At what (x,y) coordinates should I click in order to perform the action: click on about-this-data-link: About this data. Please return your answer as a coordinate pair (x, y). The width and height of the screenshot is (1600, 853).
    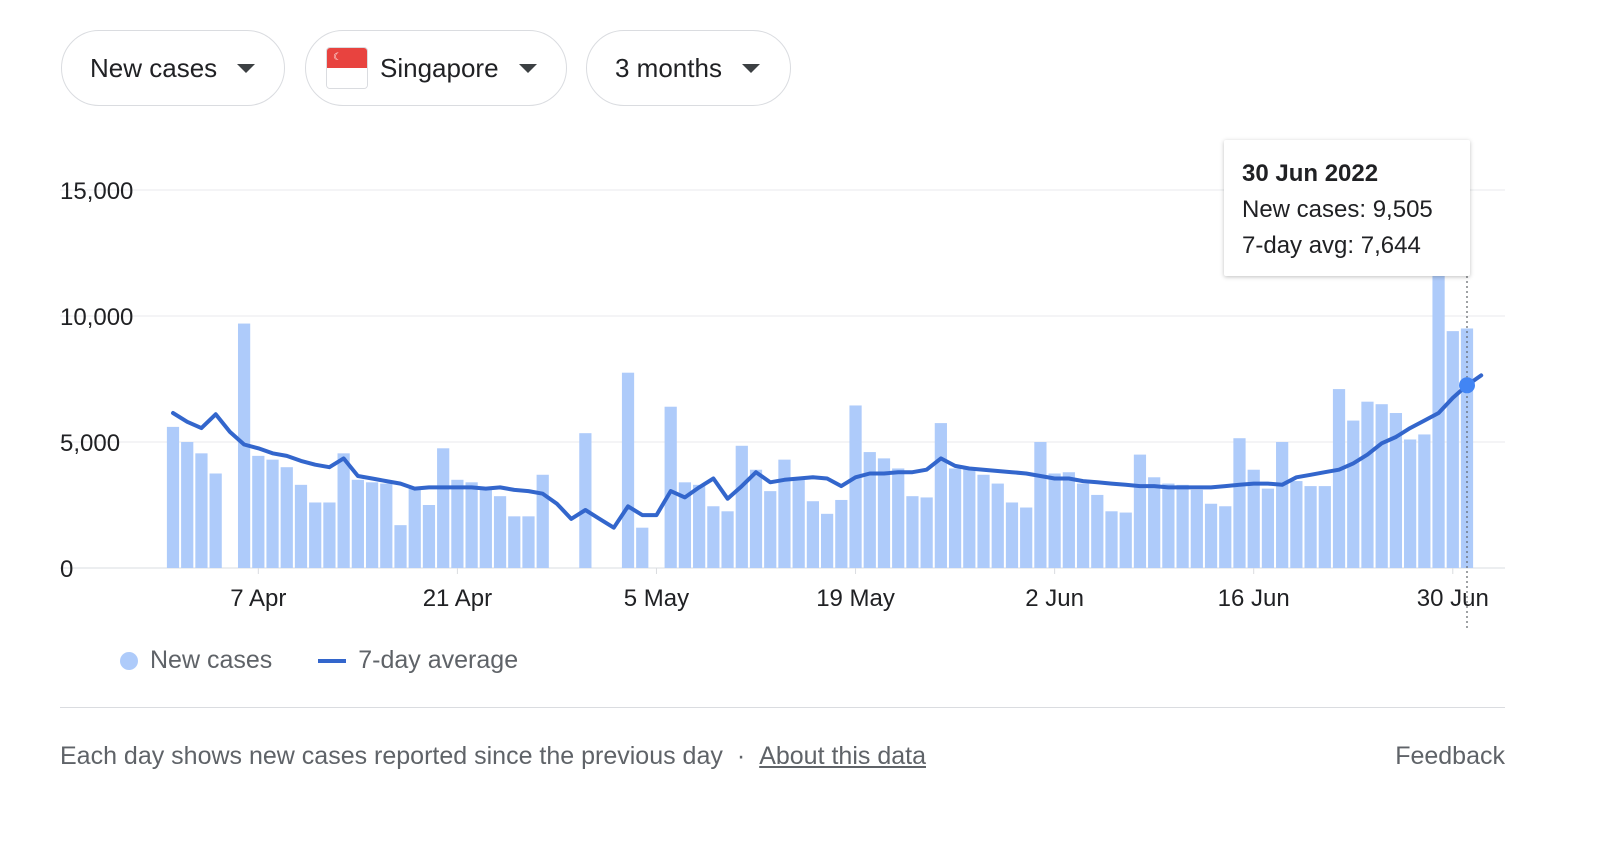
    Looking at the image, I should click on (842, 756).